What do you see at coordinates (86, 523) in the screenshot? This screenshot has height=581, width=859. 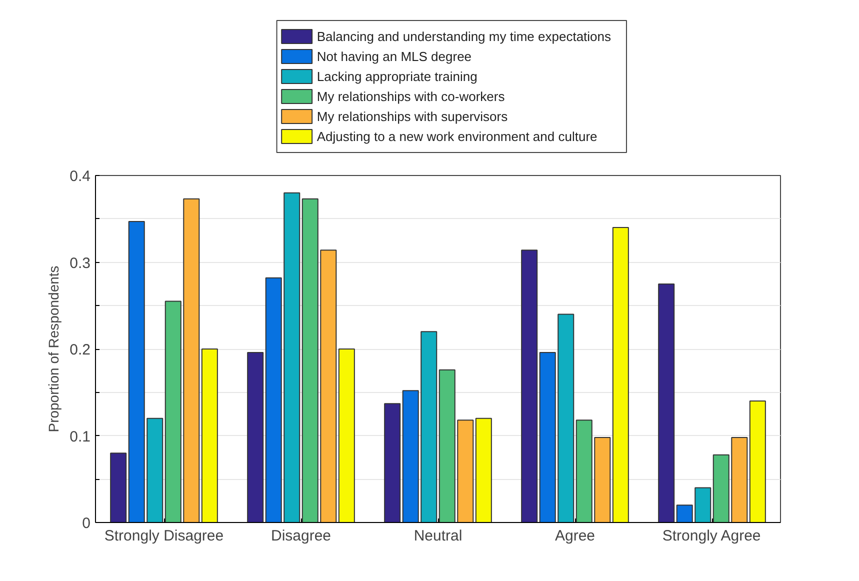 I see `y-tick-label: 0` at bounding box center [86, 523].